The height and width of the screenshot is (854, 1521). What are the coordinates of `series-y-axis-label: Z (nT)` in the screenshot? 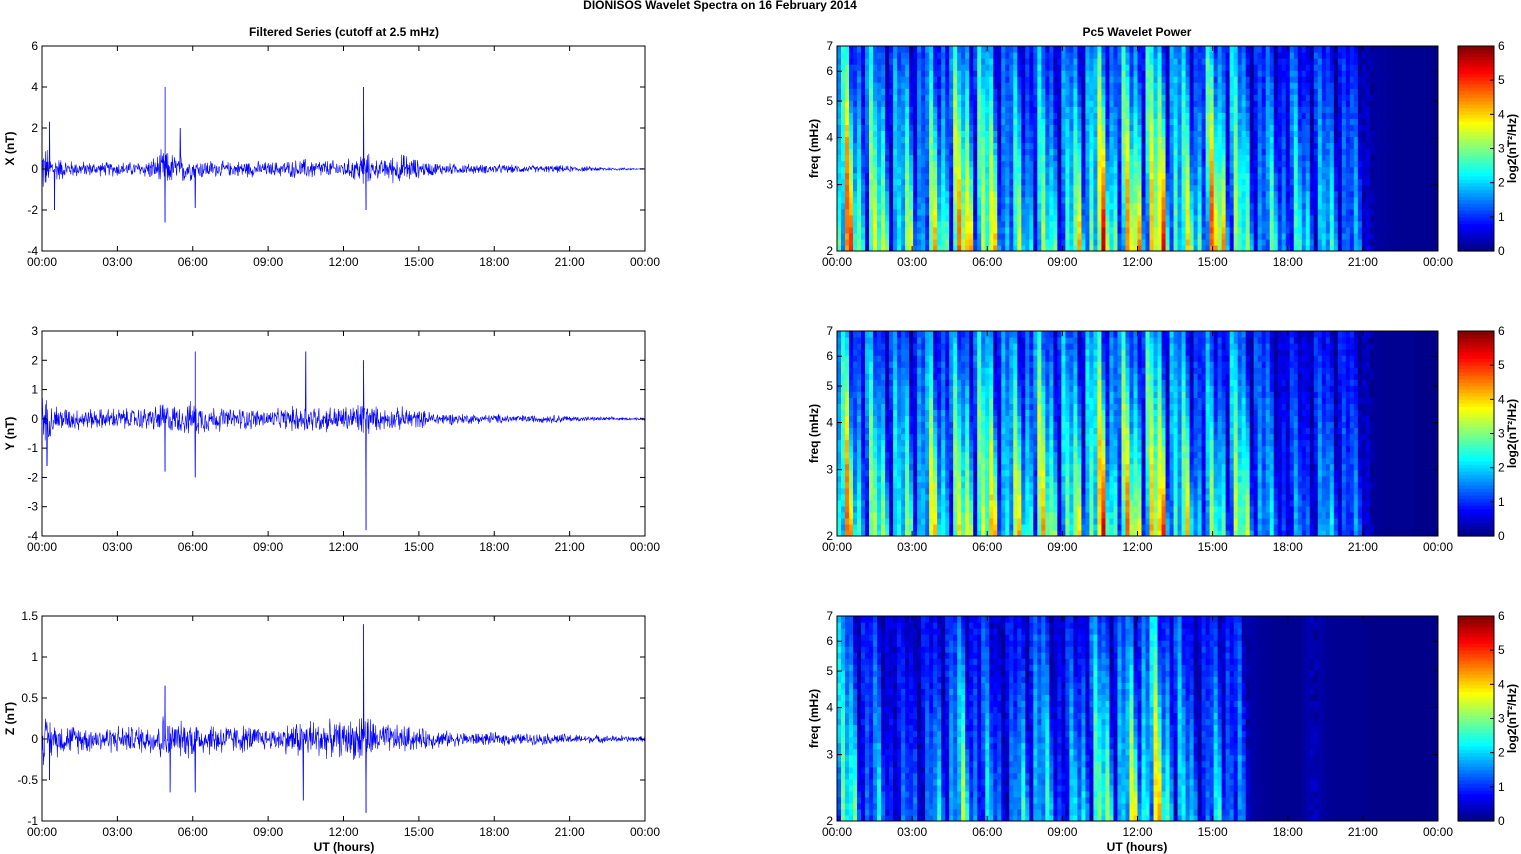 It's located at (10, 718).